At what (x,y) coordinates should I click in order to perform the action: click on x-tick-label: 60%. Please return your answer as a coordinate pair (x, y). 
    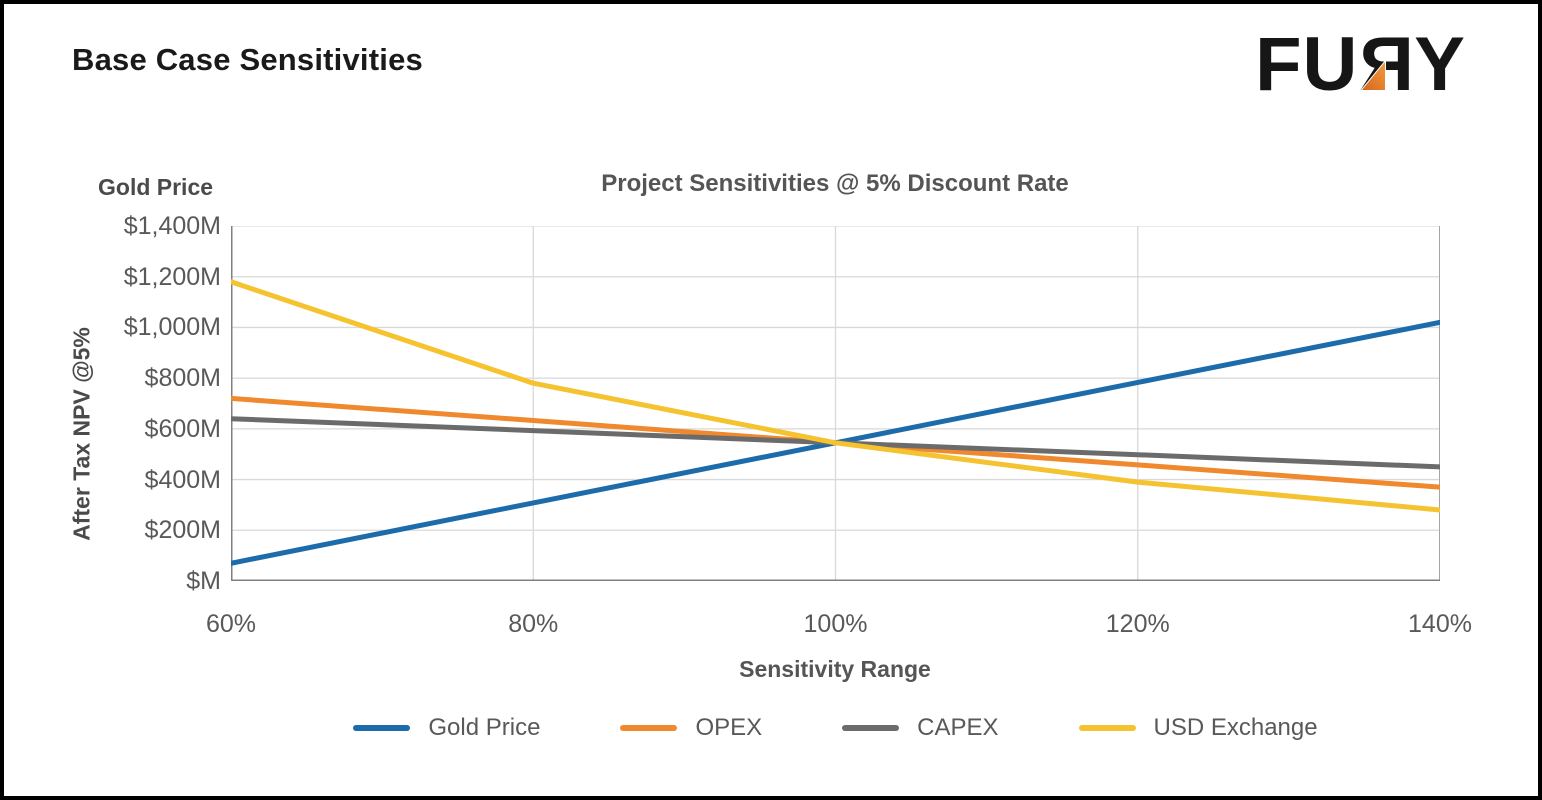
    Looking at the image, I should click on (231, 624).